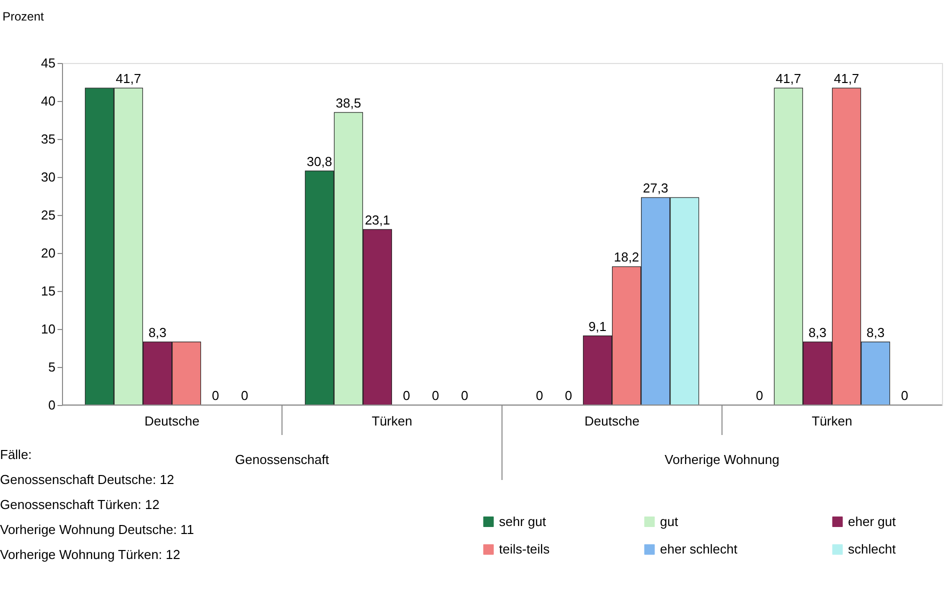 This screenshot has width=944, height=596. I want to click on y-tick-label: 15, so click(48, 291).